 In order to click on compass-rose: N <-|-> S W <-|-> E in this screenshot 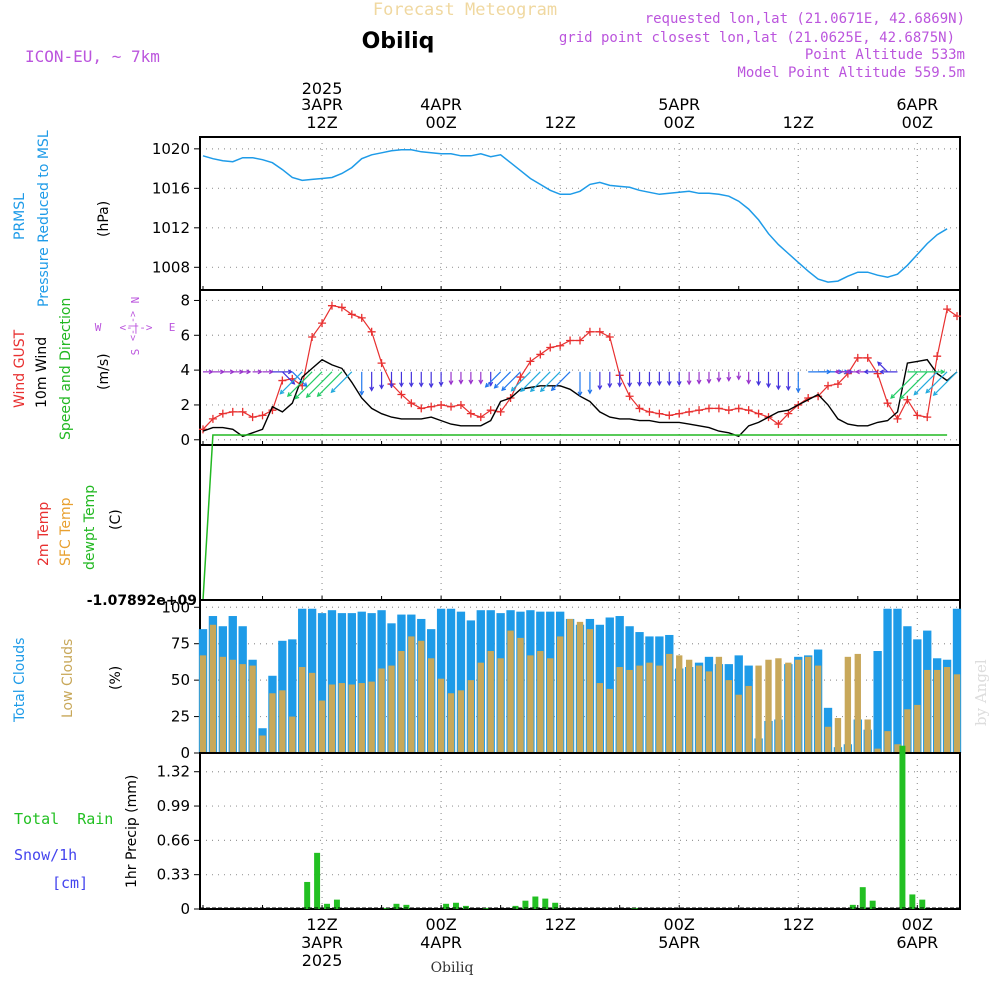, I will do `click(135, 326)`.